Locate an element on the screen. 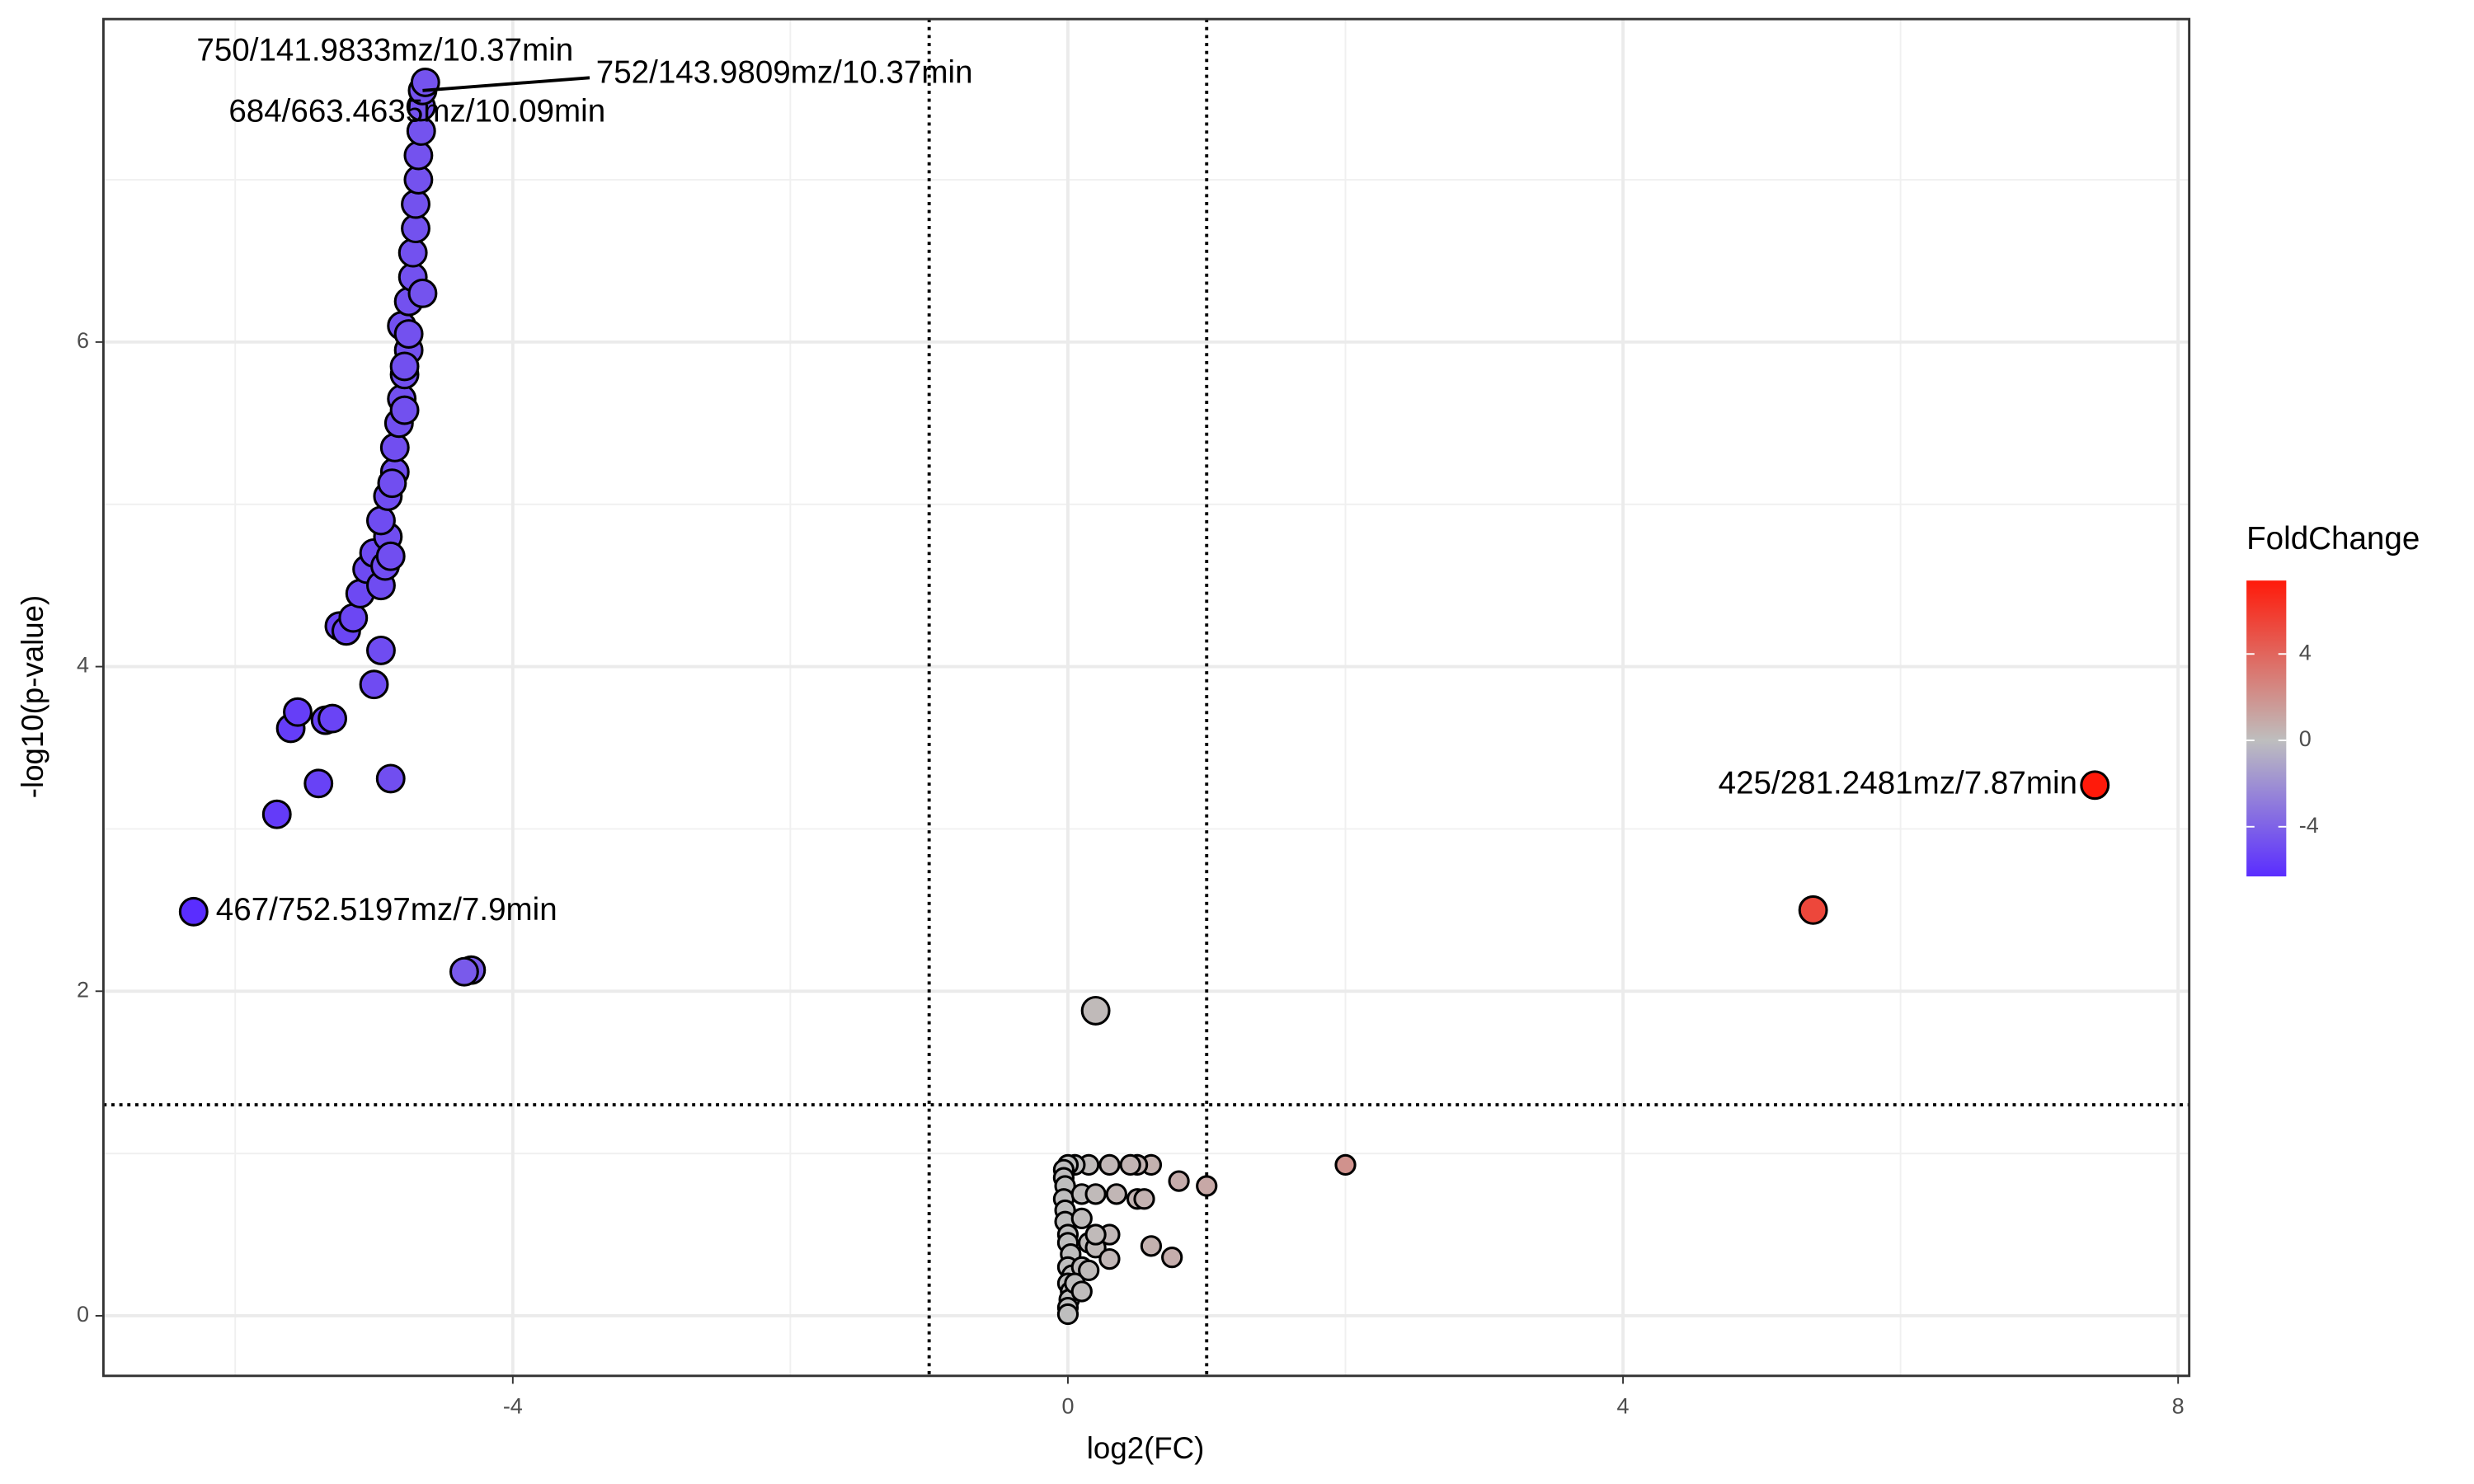 This screenshot has width=2474, height=1484. x-tick-label: -4 is located at coordinates (513, 1406).